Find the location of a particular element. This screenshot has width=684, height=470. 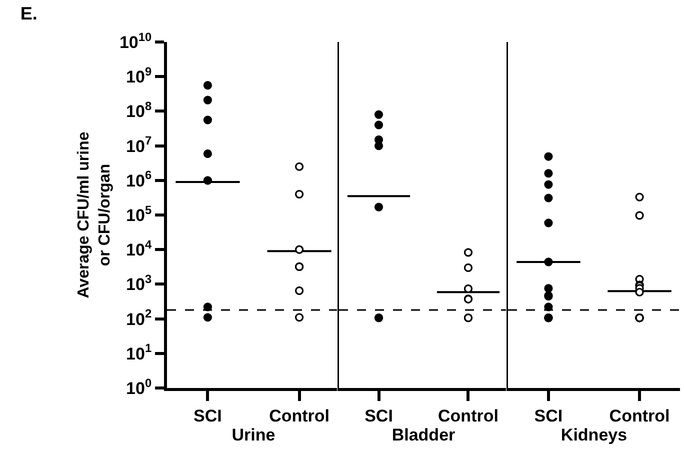

y-tick-label: 10$^{2}$ is located at coordinates (139, 317).